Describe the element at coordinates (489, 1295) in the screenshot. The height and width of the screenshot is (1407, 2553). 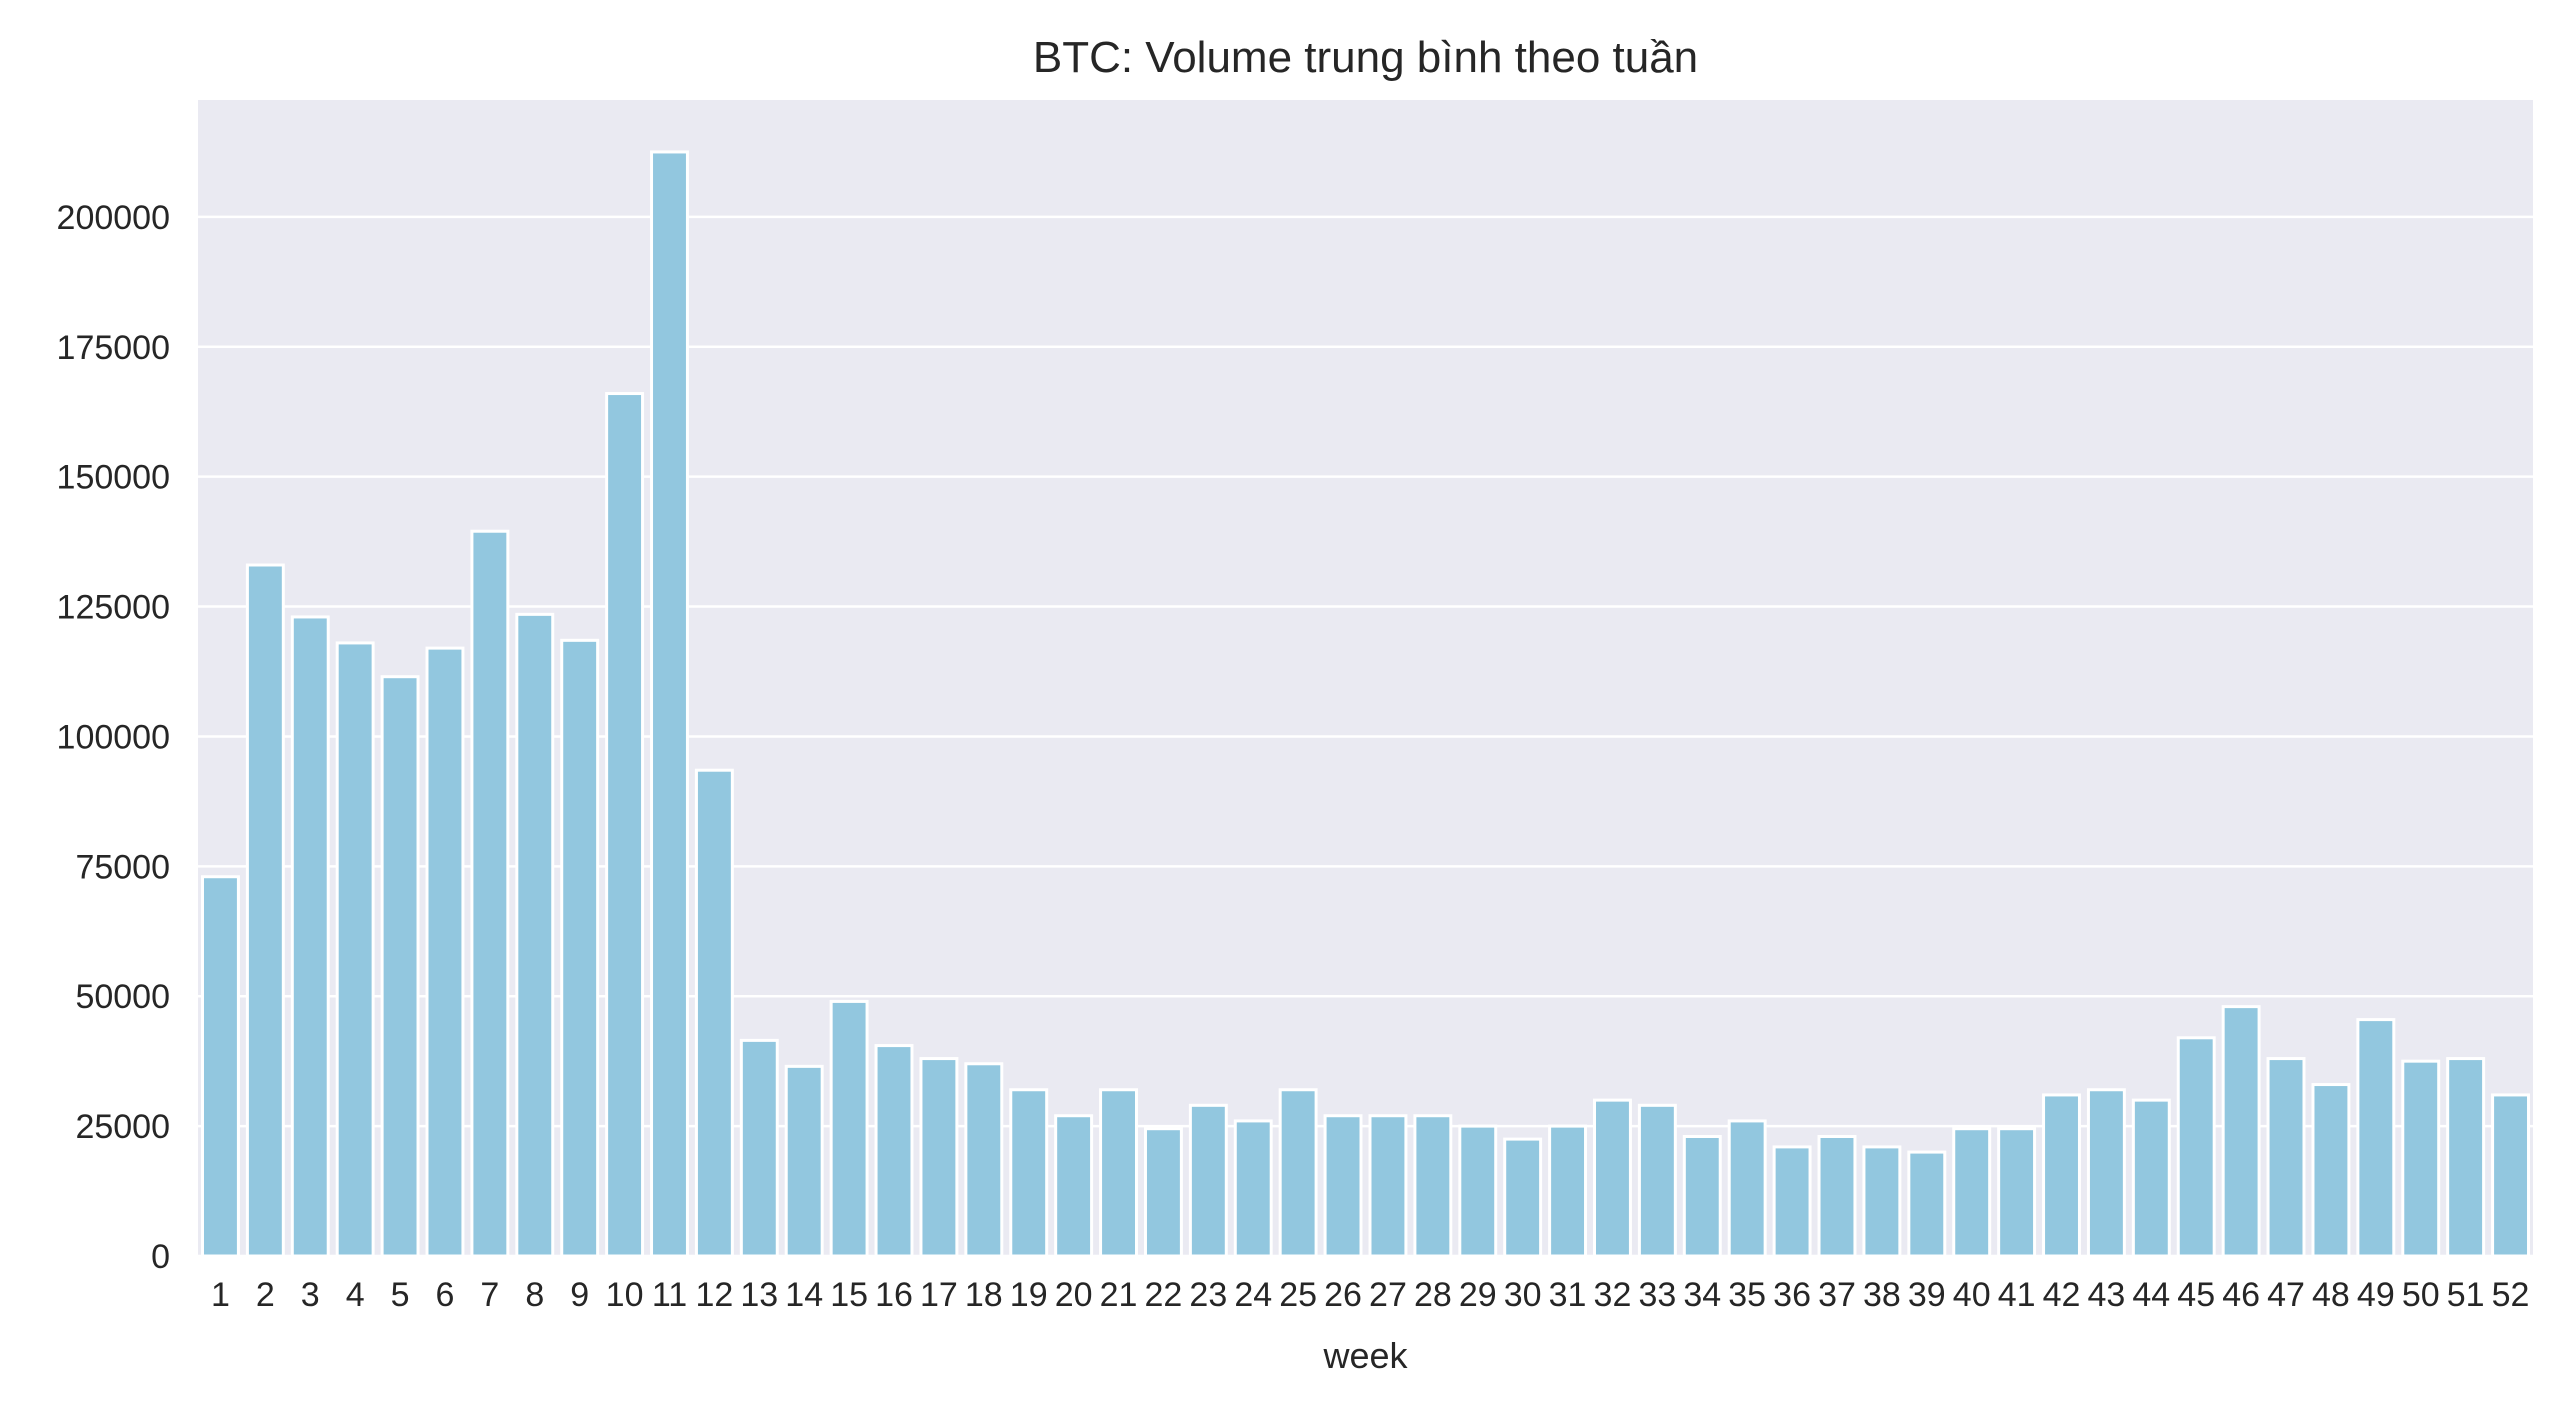
I see `x-tick-label: 7` at that location.